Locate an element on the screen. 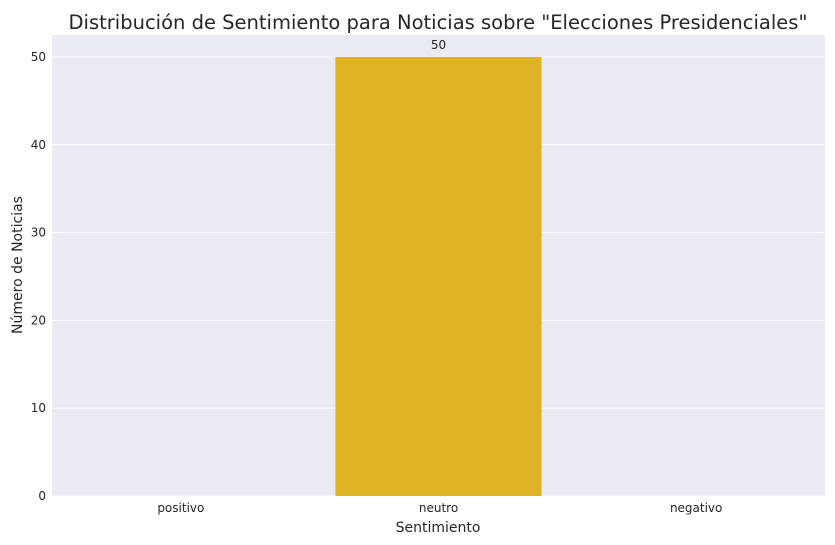 The image size is (835, 545). y-tick-label: 20 is located at coordinates (38, 320).